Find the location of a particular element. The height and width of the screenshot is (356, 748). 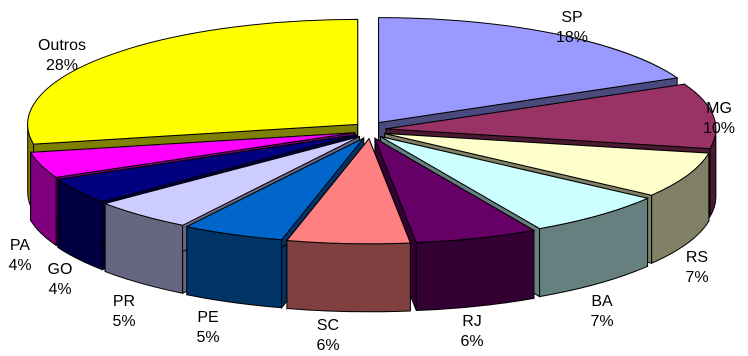

slice-sc-top is located at coordinates (348, 191).